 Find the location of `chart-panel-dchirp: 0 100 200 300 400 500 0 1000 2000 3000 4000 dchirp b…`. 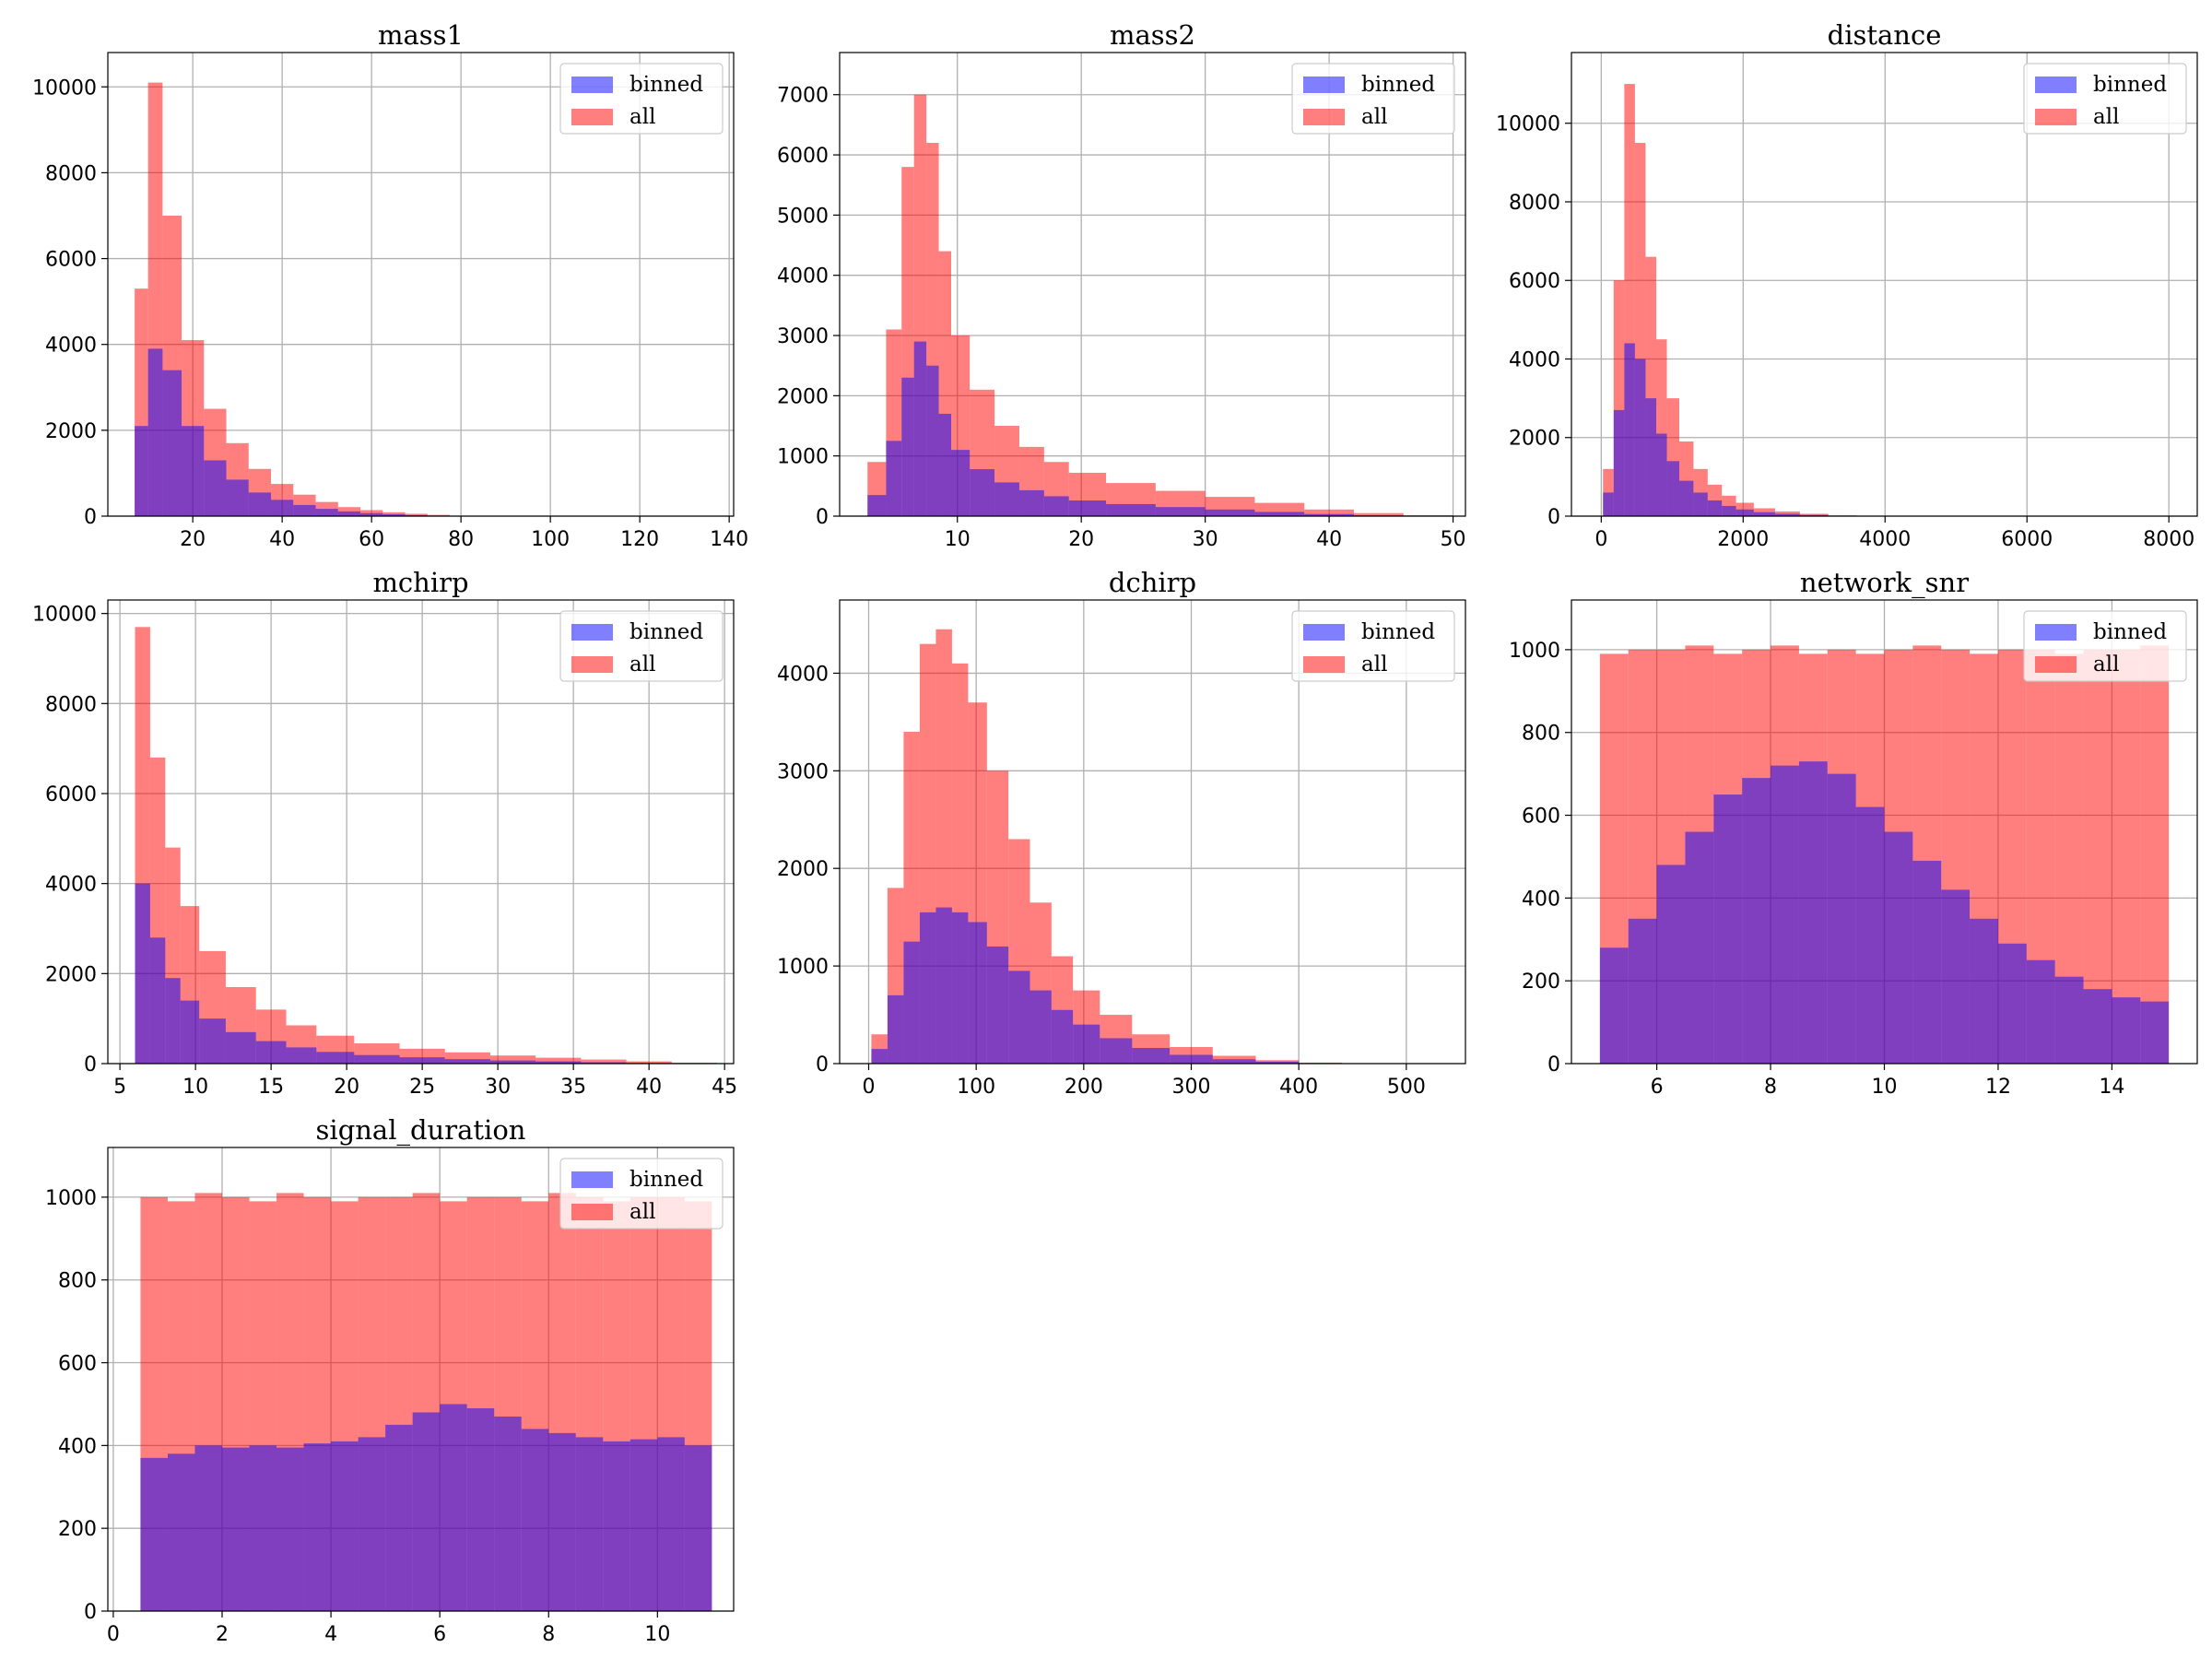

chart-panel-dchirp: 0 100 200 300 400 500 0 1000 2000 3000 4000 dchirp b… is located at coordinates (1121, 833).